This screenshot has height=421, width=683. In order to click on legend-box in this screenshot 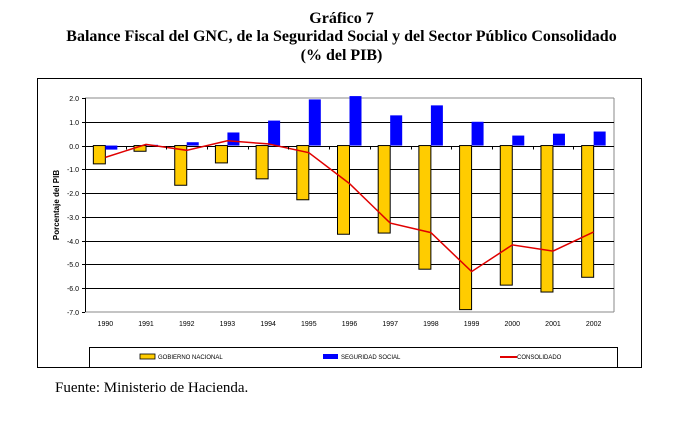, I will do `click(353, 357)`.